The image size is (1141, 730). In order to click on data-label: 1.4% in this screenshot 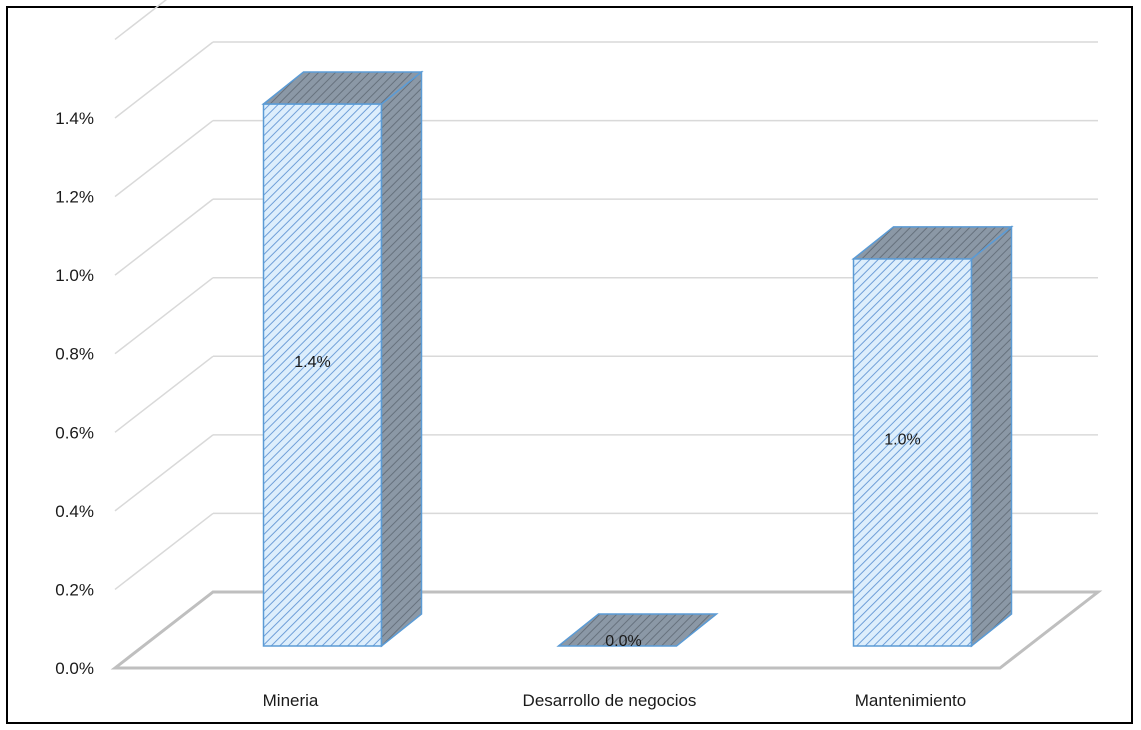, I will do `click(312, 362)`.